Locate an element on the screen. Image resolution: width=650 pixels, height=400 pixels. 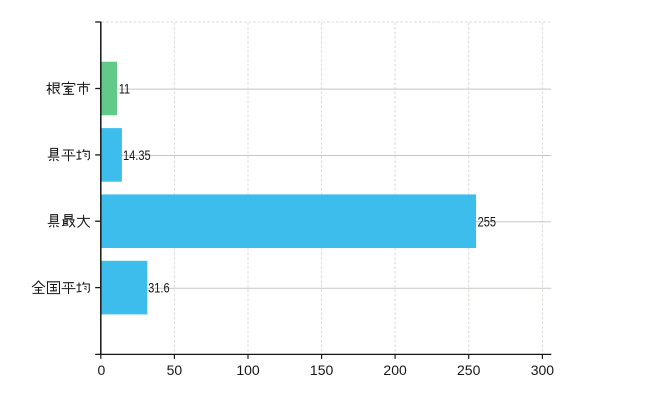
svg-text: 0 is located at coordinates (102, 370).